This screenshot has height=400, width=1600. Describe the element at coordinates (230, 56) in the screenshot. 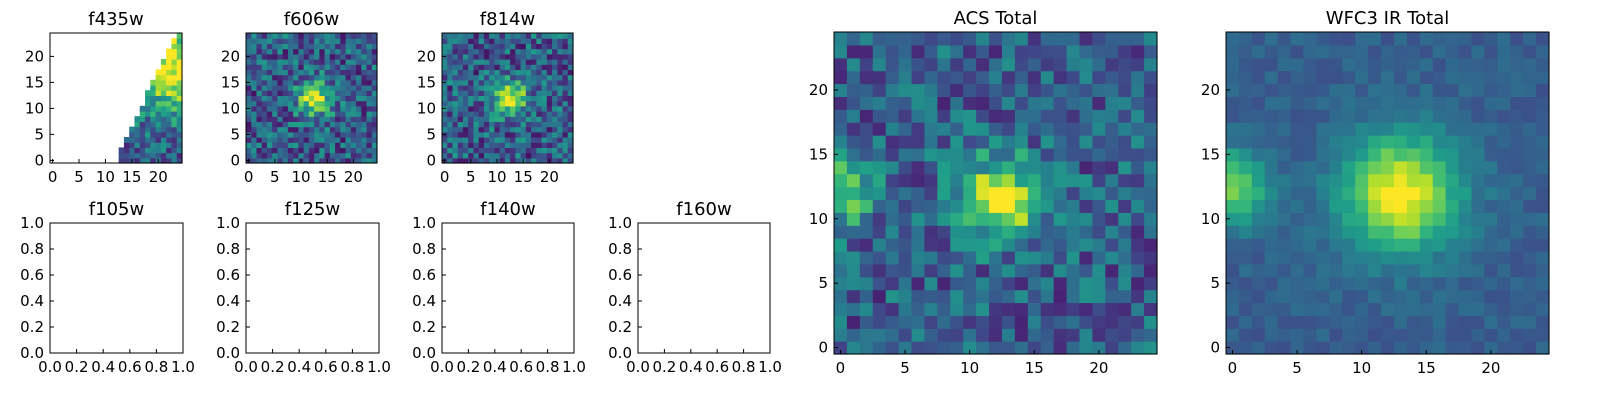

I see `panel-f606w-ytick-label: 20` at that location.